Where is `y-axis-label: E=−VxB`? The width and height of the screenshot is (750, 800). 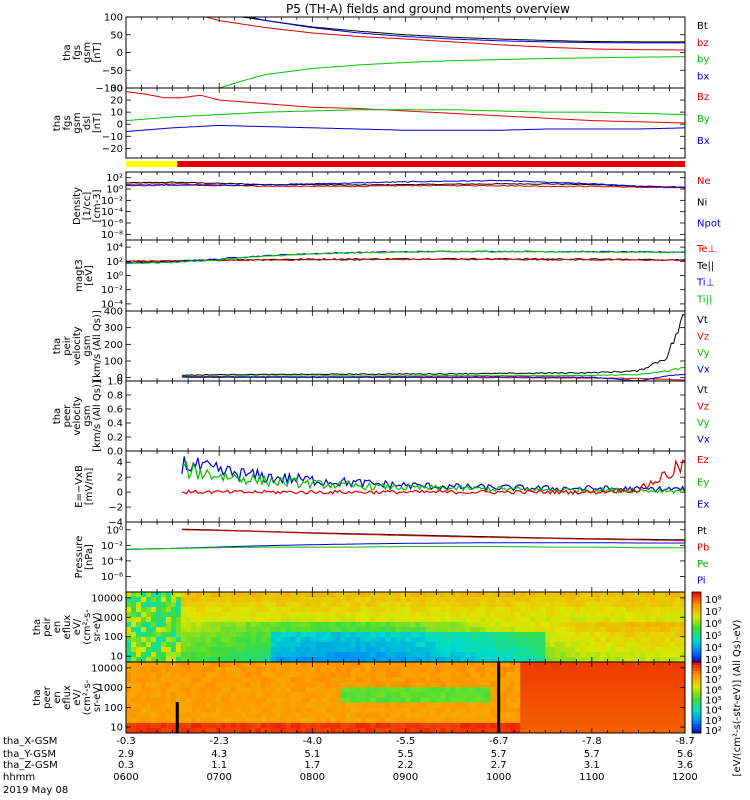
y-axis-label: E=−VxB is located at coordinates (79, 486).